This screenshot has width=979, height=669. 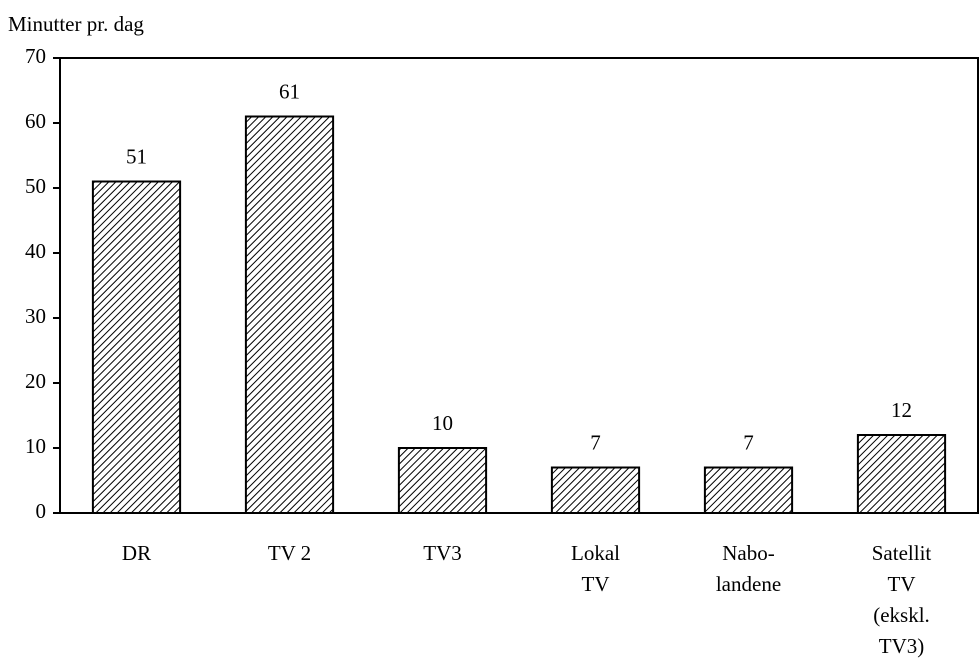 What do you see at coordinates (595, 553) in the screenshot?
I see `x-tick-label-line: Lokal` at bounding box center [595, 553].